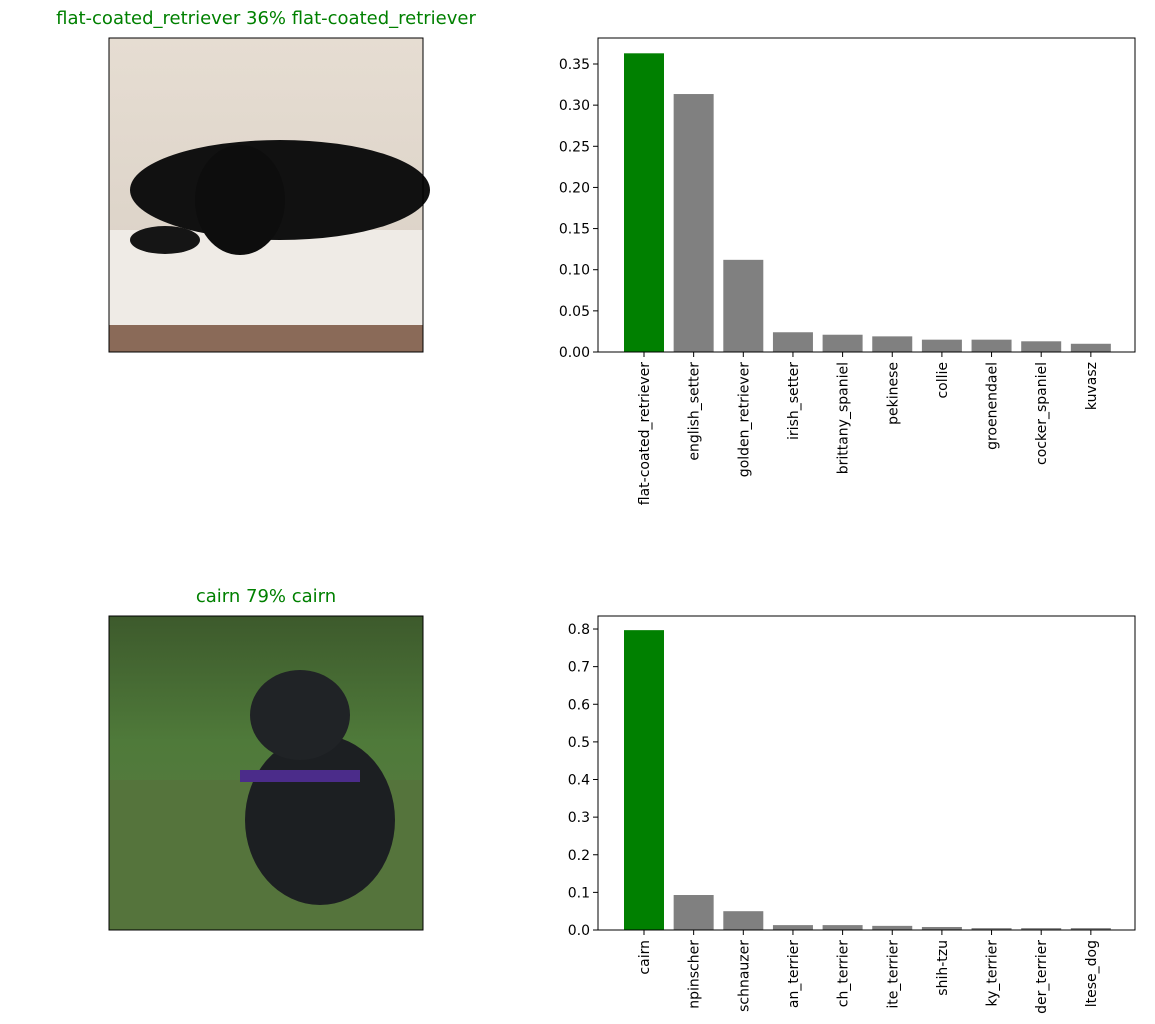 The height and width of the screenshot is (1024, 1155). Describe the element at coordinates (1042, 413) in the screenshot. I see `x-tick-label: cocker_spaniel` at that location.